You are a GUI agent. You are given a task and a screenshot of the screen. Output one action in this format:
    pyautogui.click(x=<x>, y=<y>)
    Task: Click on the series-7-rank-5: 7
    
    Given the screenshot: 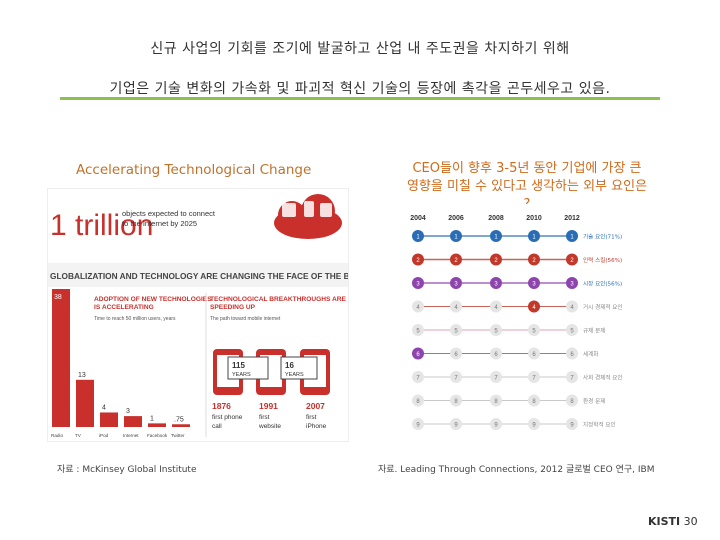 What is the action you would take?
    pyautogui.click(x=572, y=379)
    